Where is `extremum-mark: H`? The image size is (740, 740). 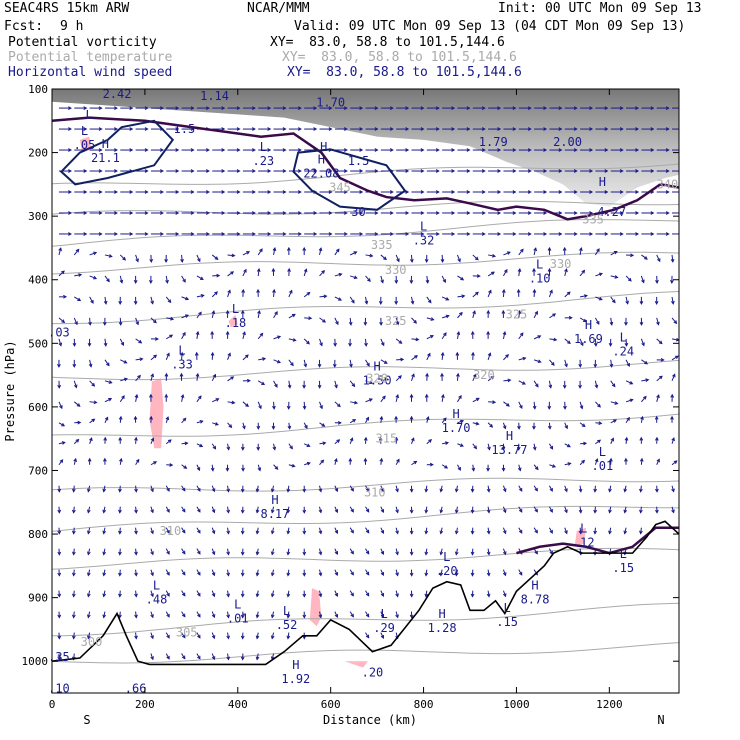 extremum-mark: H is located at coordinates (295, 665).